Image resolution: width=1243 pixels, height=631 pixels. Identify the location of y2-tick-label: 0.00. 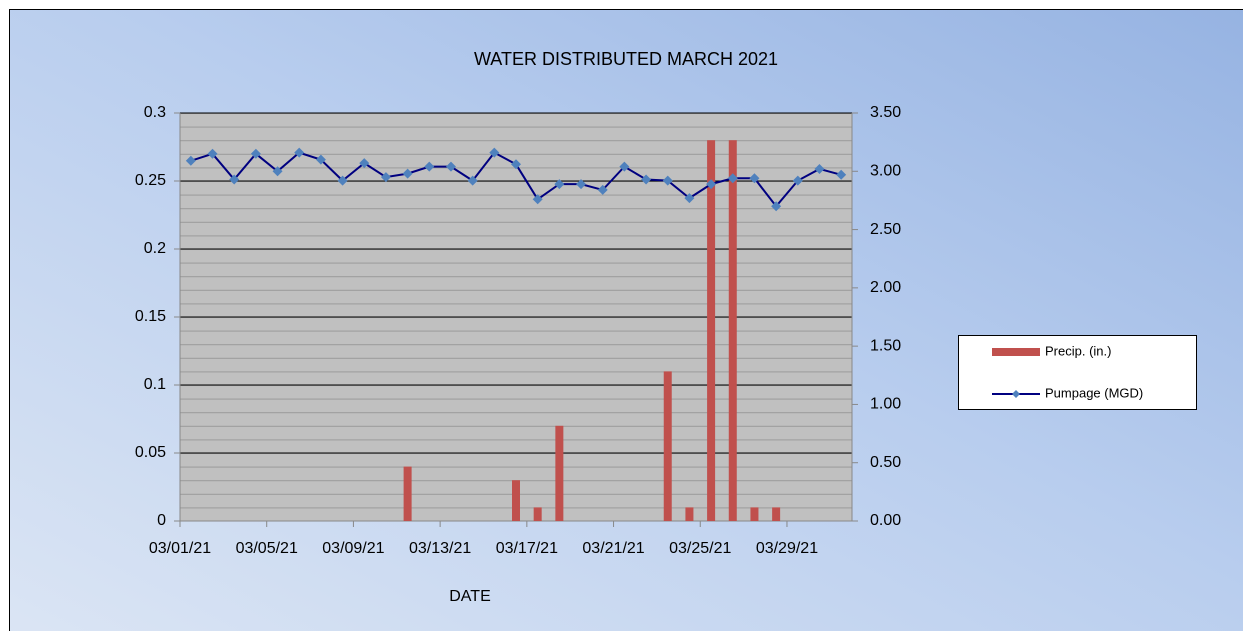
(885, 520).